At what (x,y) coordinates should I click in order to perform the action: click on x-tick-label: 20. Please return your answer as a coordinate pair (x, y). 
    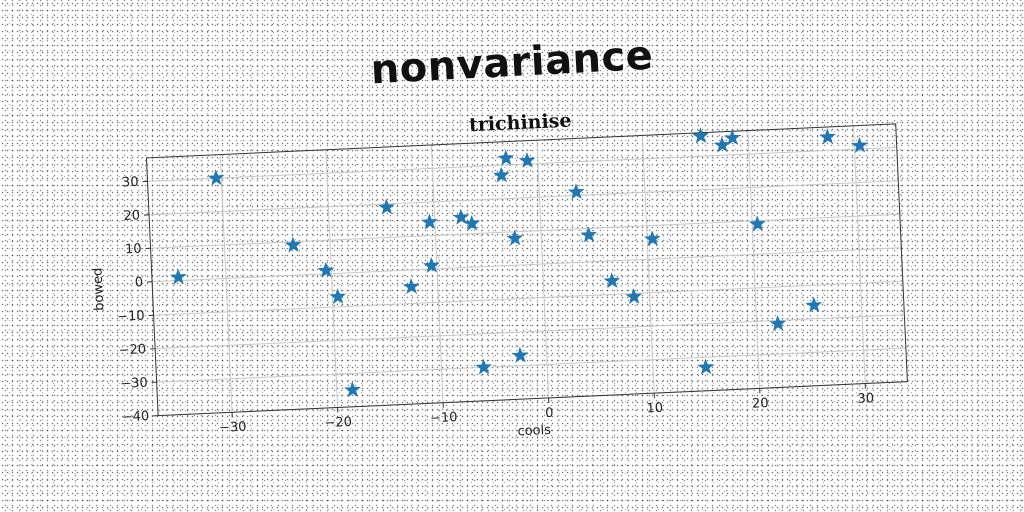
    Looking at the image, I should click on (760, 404).